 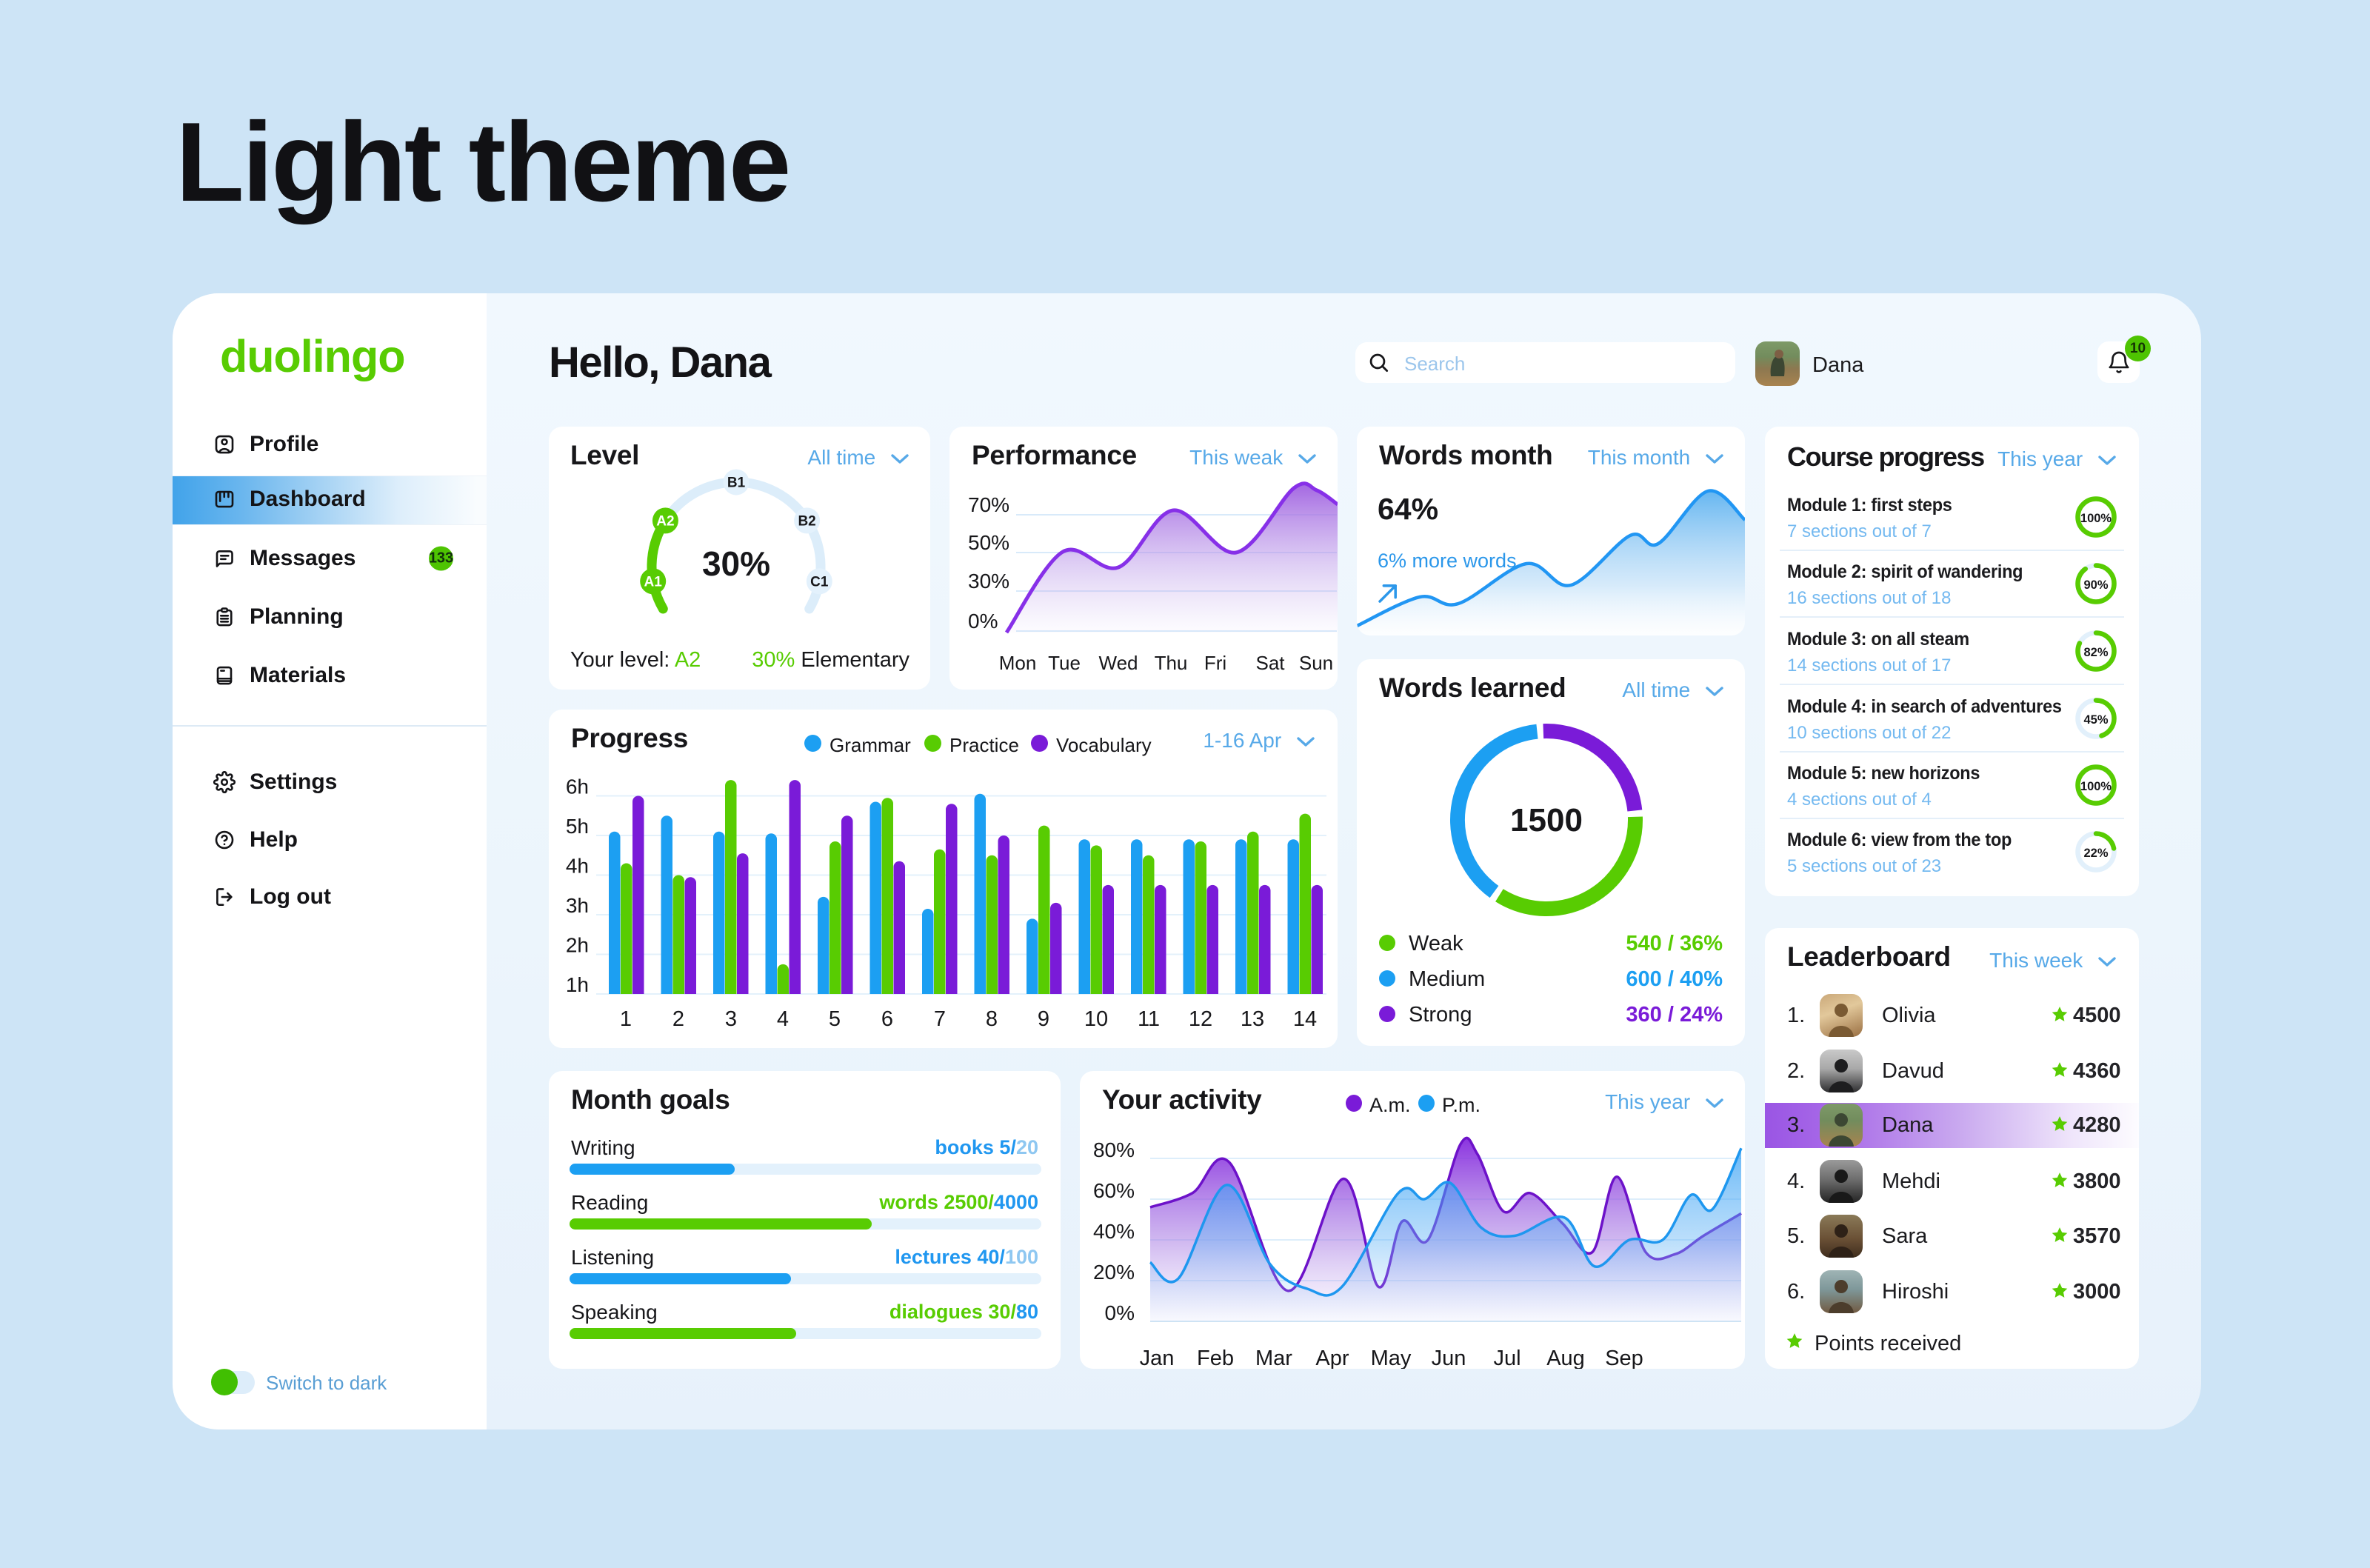 What do you see at coordinates (988, 505) in the screenshot?
I see `svg-text: 70%` at bounding box center [988, 505].